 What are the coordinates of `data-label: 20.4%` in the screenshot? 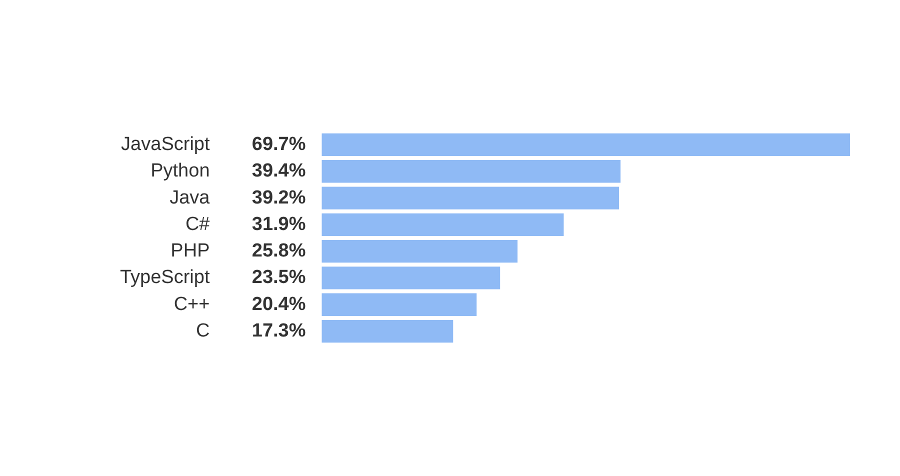 It's located at (279, 304).